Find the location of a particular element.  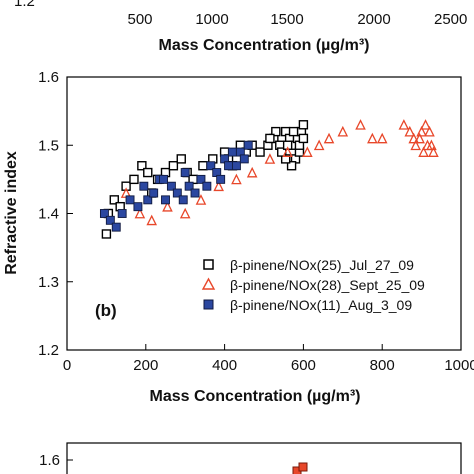

bottom-data-point is located at coordinates (303, 467).